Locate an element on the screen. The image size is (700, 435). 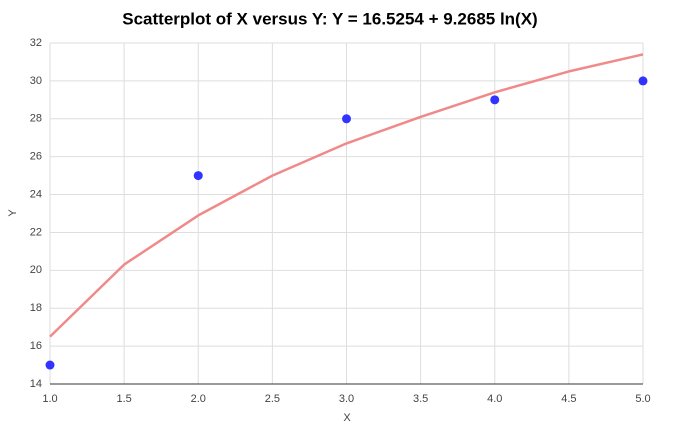
x-tick-label: 1.0 is located at coordinates (49, 399).